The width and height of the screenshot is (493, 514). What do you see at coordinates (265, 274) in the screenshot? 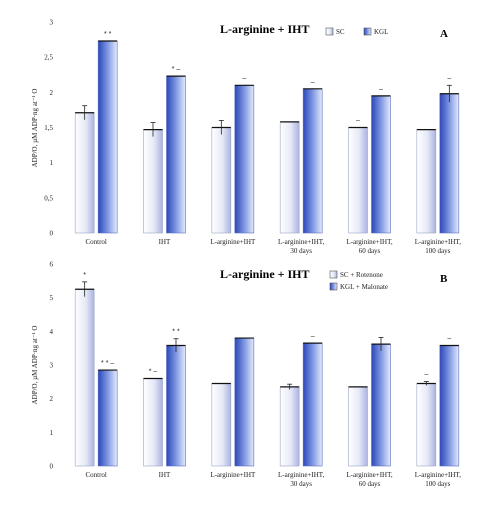
I see `chart-b-title: L-arginine + IHT` at bounding box center [265, 274].